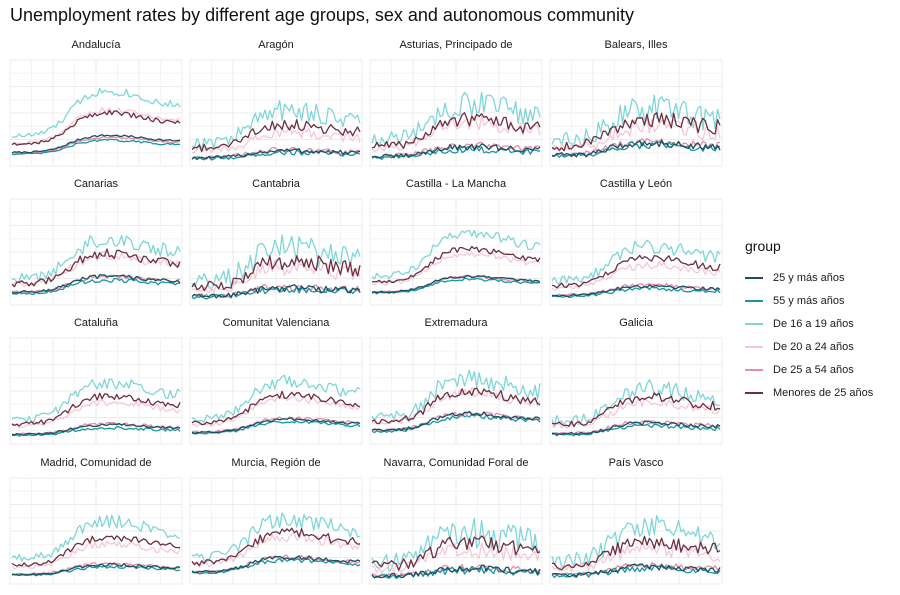 The width and height of the screenshot is (900, 595). Describe the element at coordinates (96, 323) in the screenshot. I see `panel-title: Cataluña` at that location.